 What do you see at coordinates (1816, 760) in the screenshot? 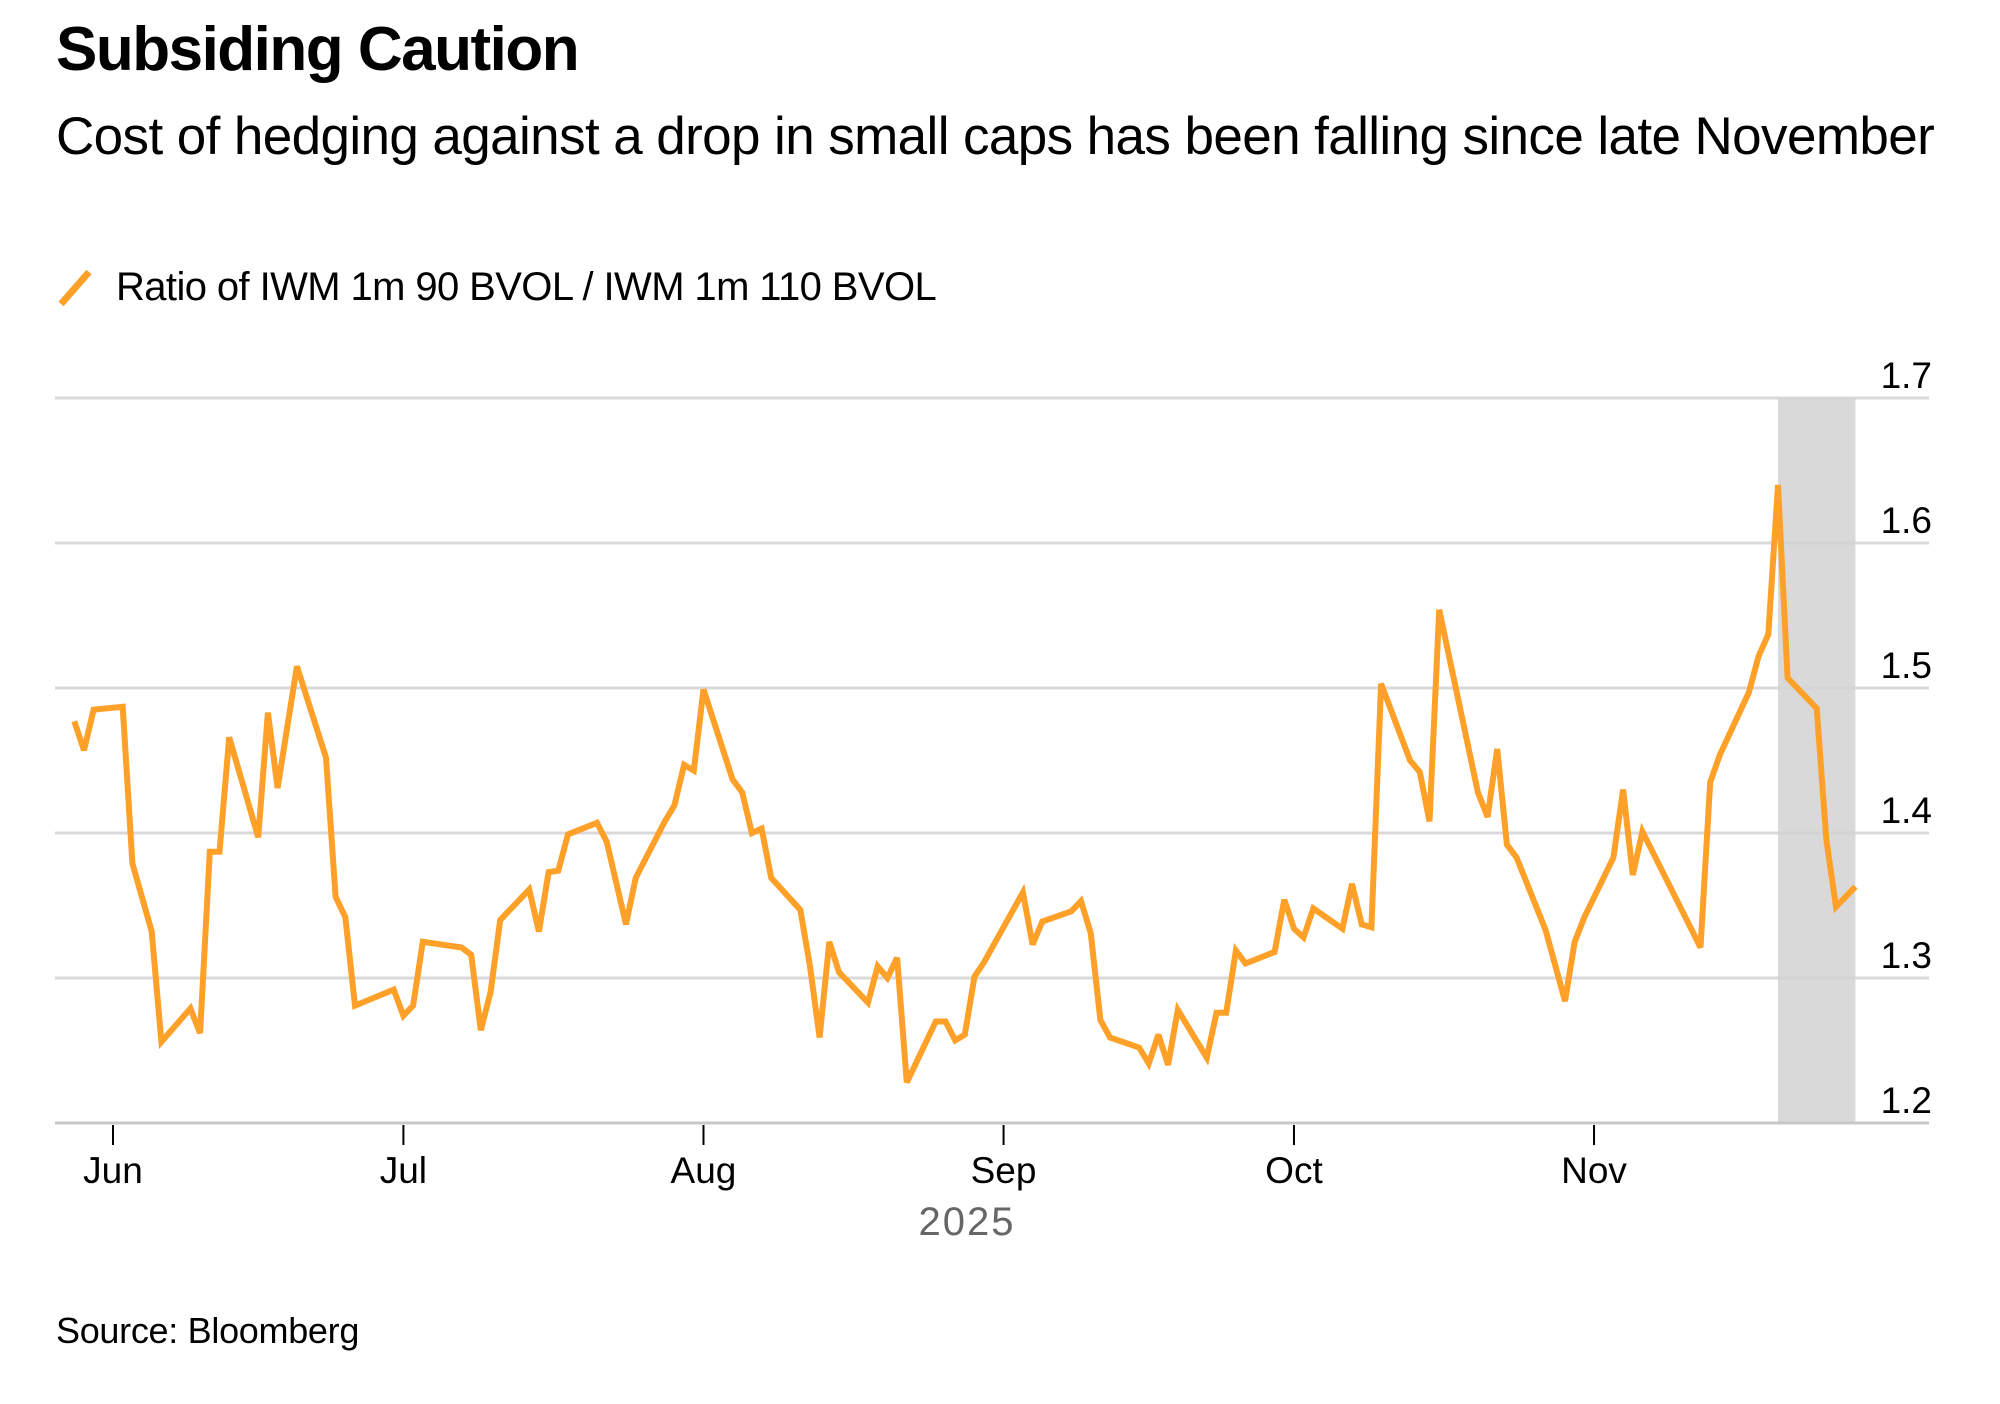
I see `highlight-band` at bounding box center [1816, 760].